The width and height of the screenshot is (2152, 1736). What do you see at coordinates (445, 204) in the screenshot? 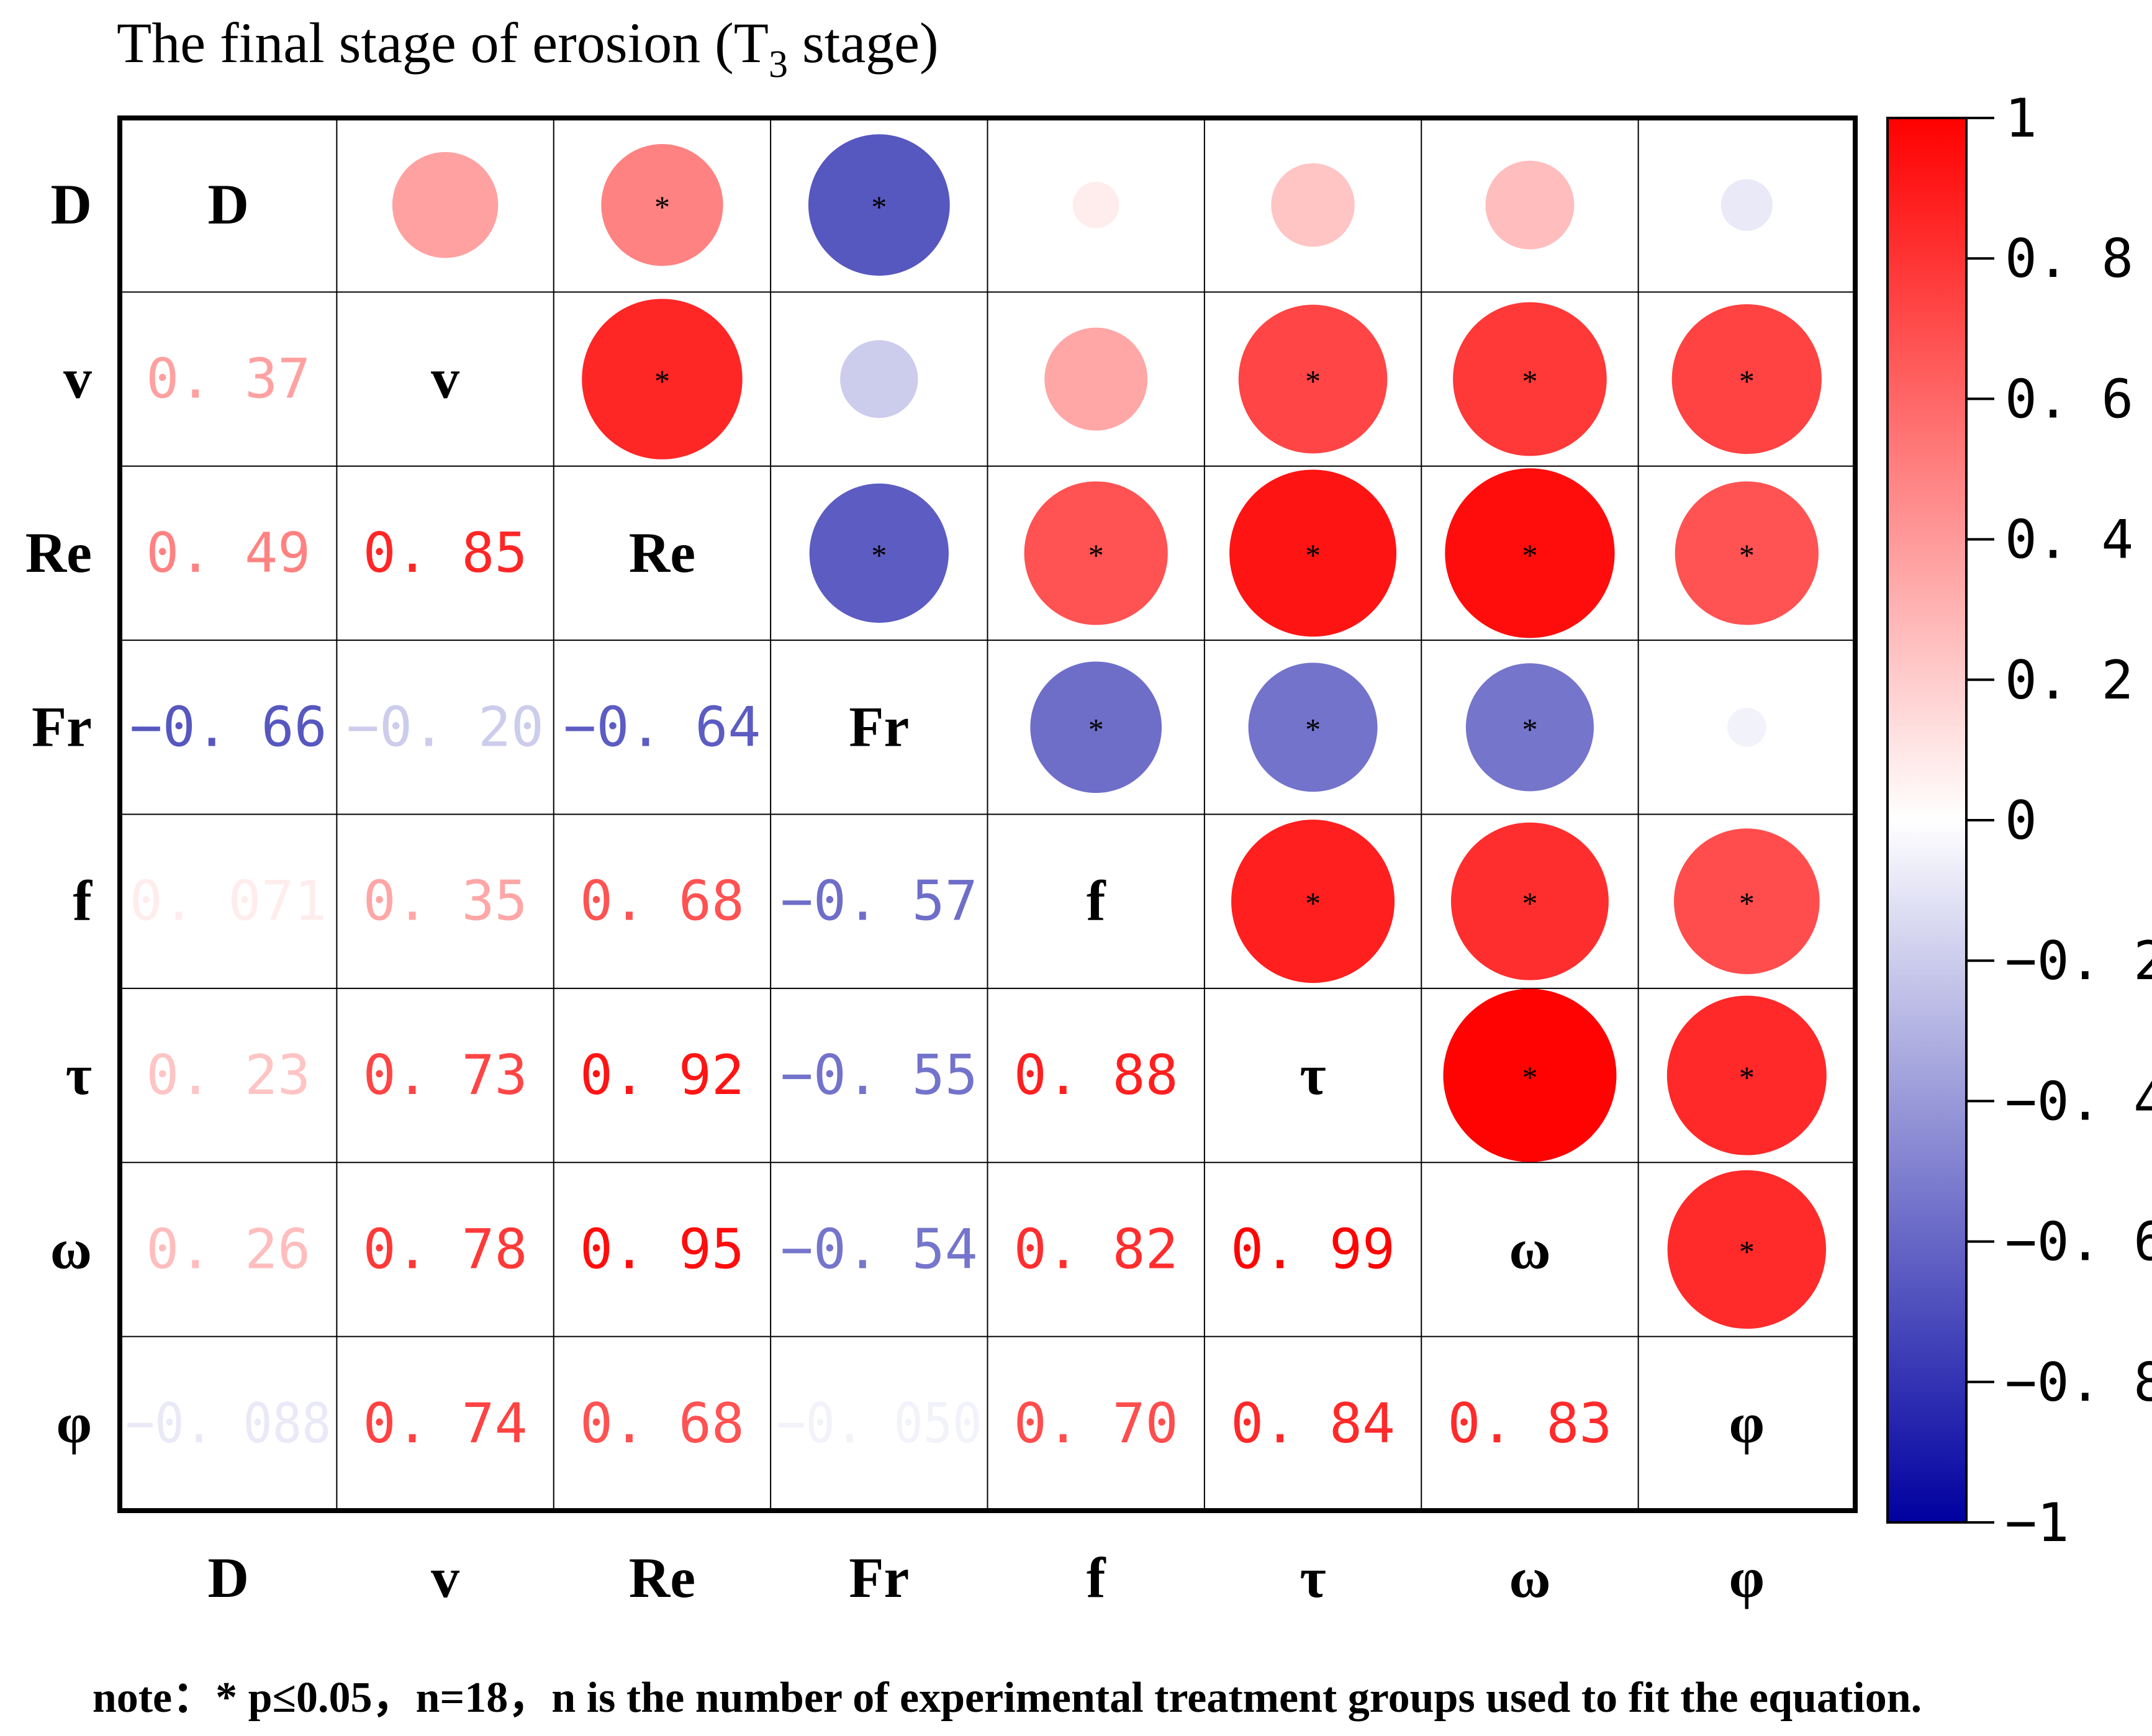
I see `correlation-circle-r1-c2` at bounding box center [445, 204].